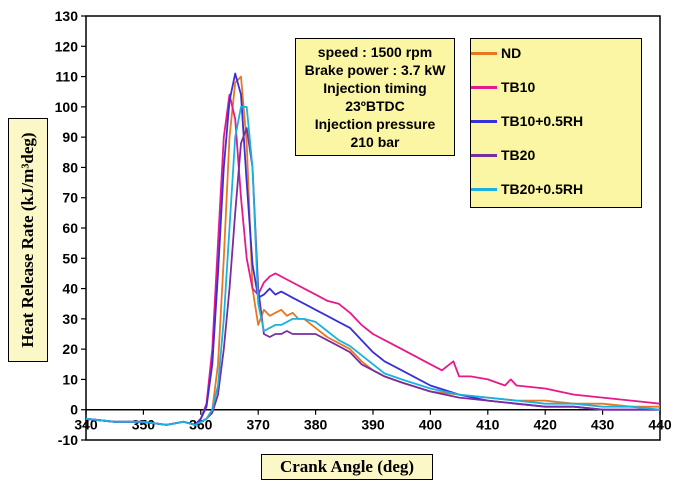 This screenshot has width=689, height=483. What do you see at coordinates (70, 137) in the screenshot?
I see `y-tick-label: 90` at bounding box center [70, 137].